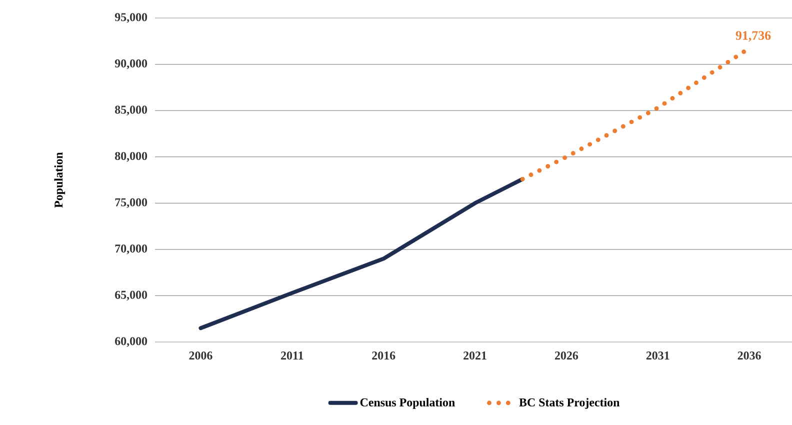 The width and height of the screenshot is (792, 425). What do you see at coordinates (131, 203) in the screenshot?
I see `y-tick-label: 75,000` at bounding box center [131, 203].